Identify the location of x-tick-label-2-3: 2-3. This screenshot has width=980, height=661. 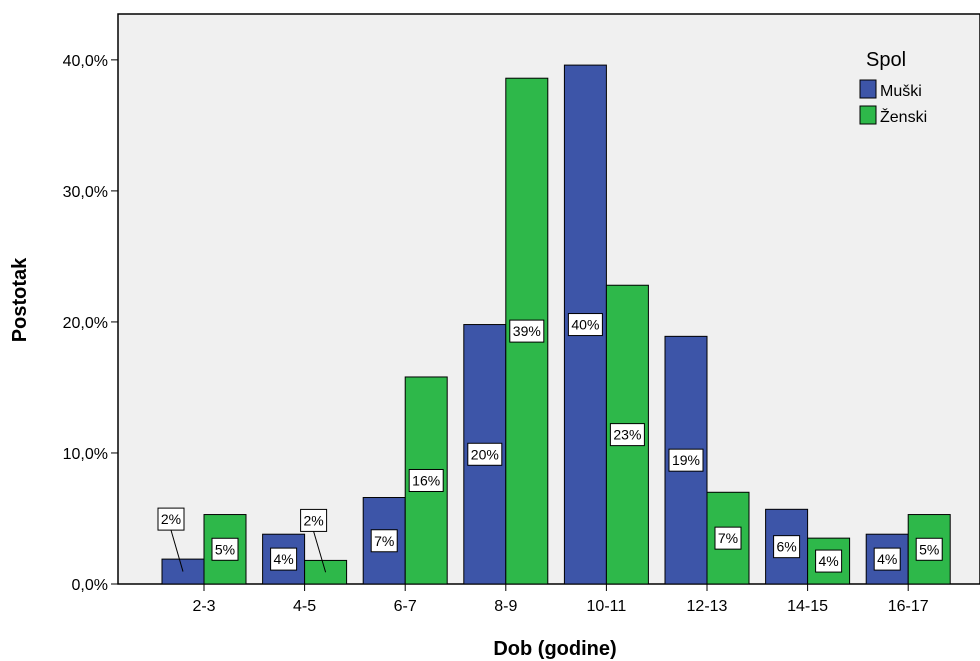
(203, 606).